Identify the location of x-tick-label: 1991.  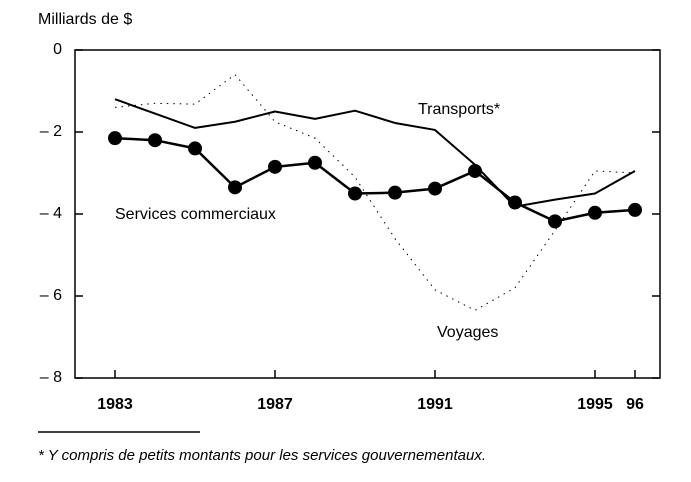
(435, 404).